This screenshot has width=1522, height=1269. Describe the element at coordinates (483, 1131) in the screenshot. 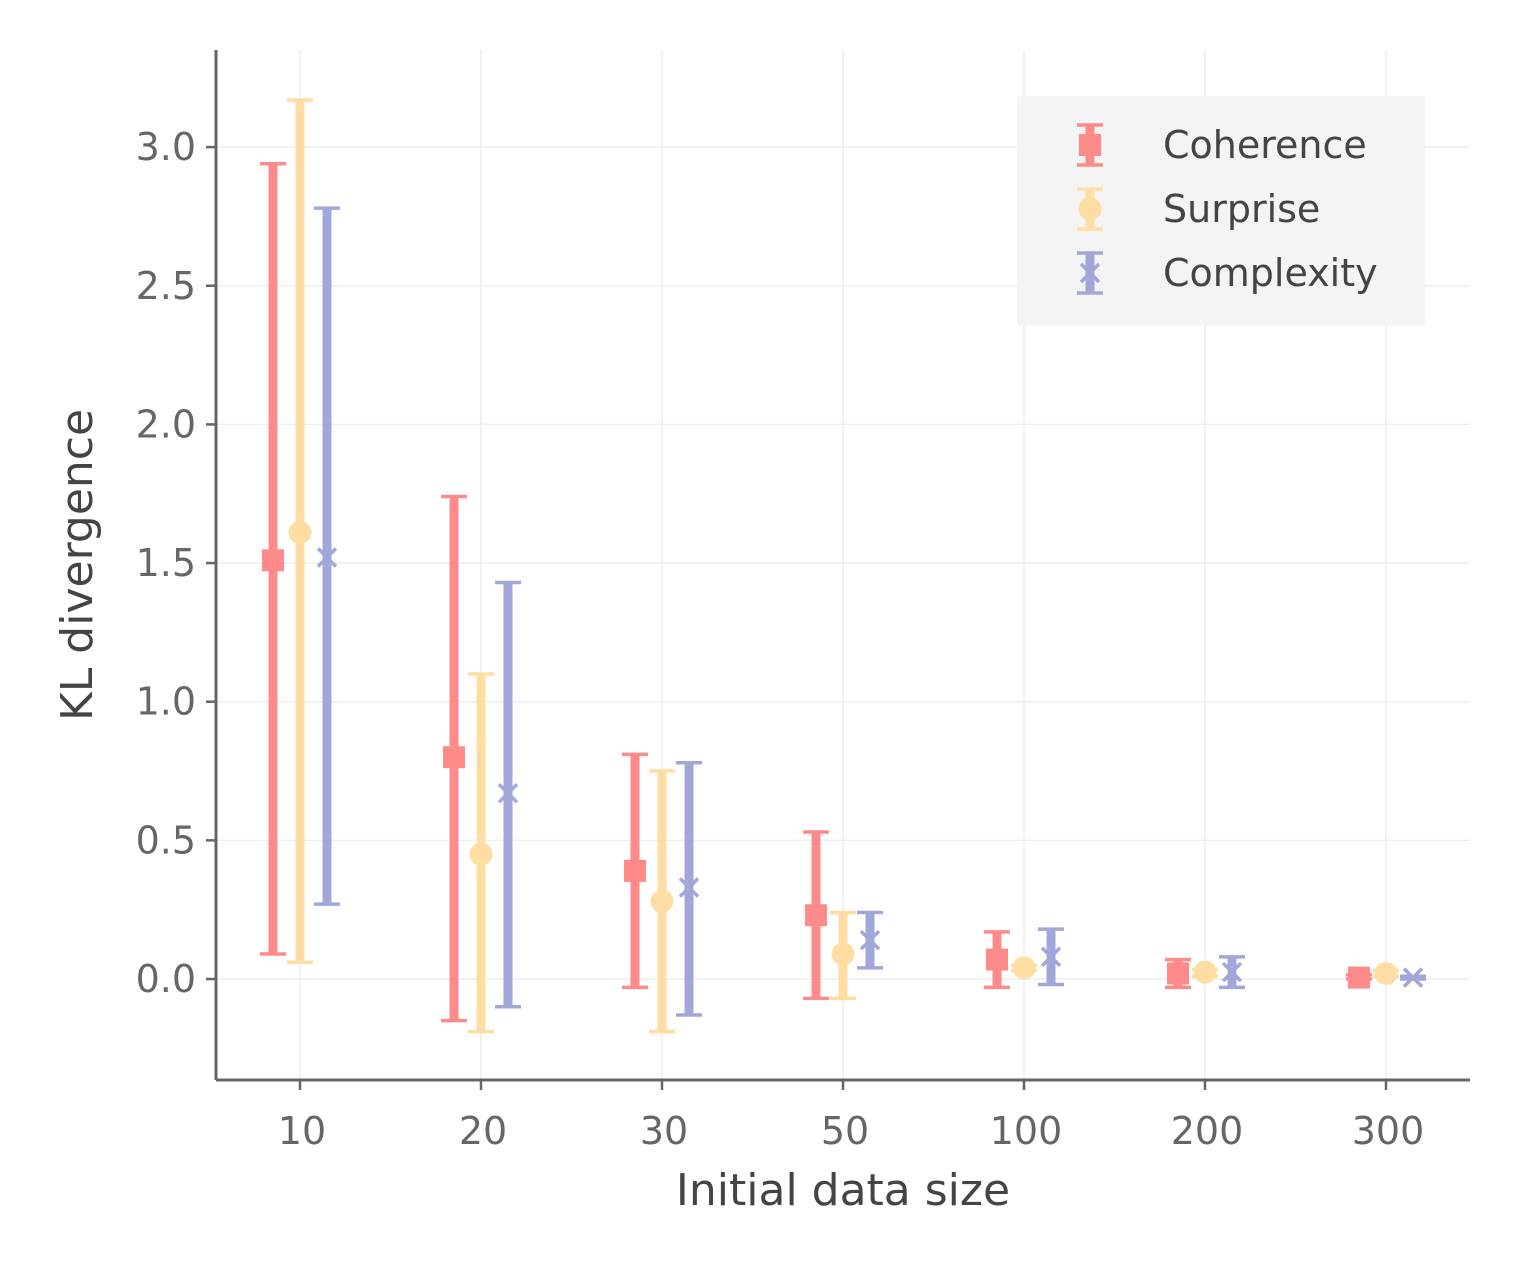

I see `x-tick-label: 20` at that location.